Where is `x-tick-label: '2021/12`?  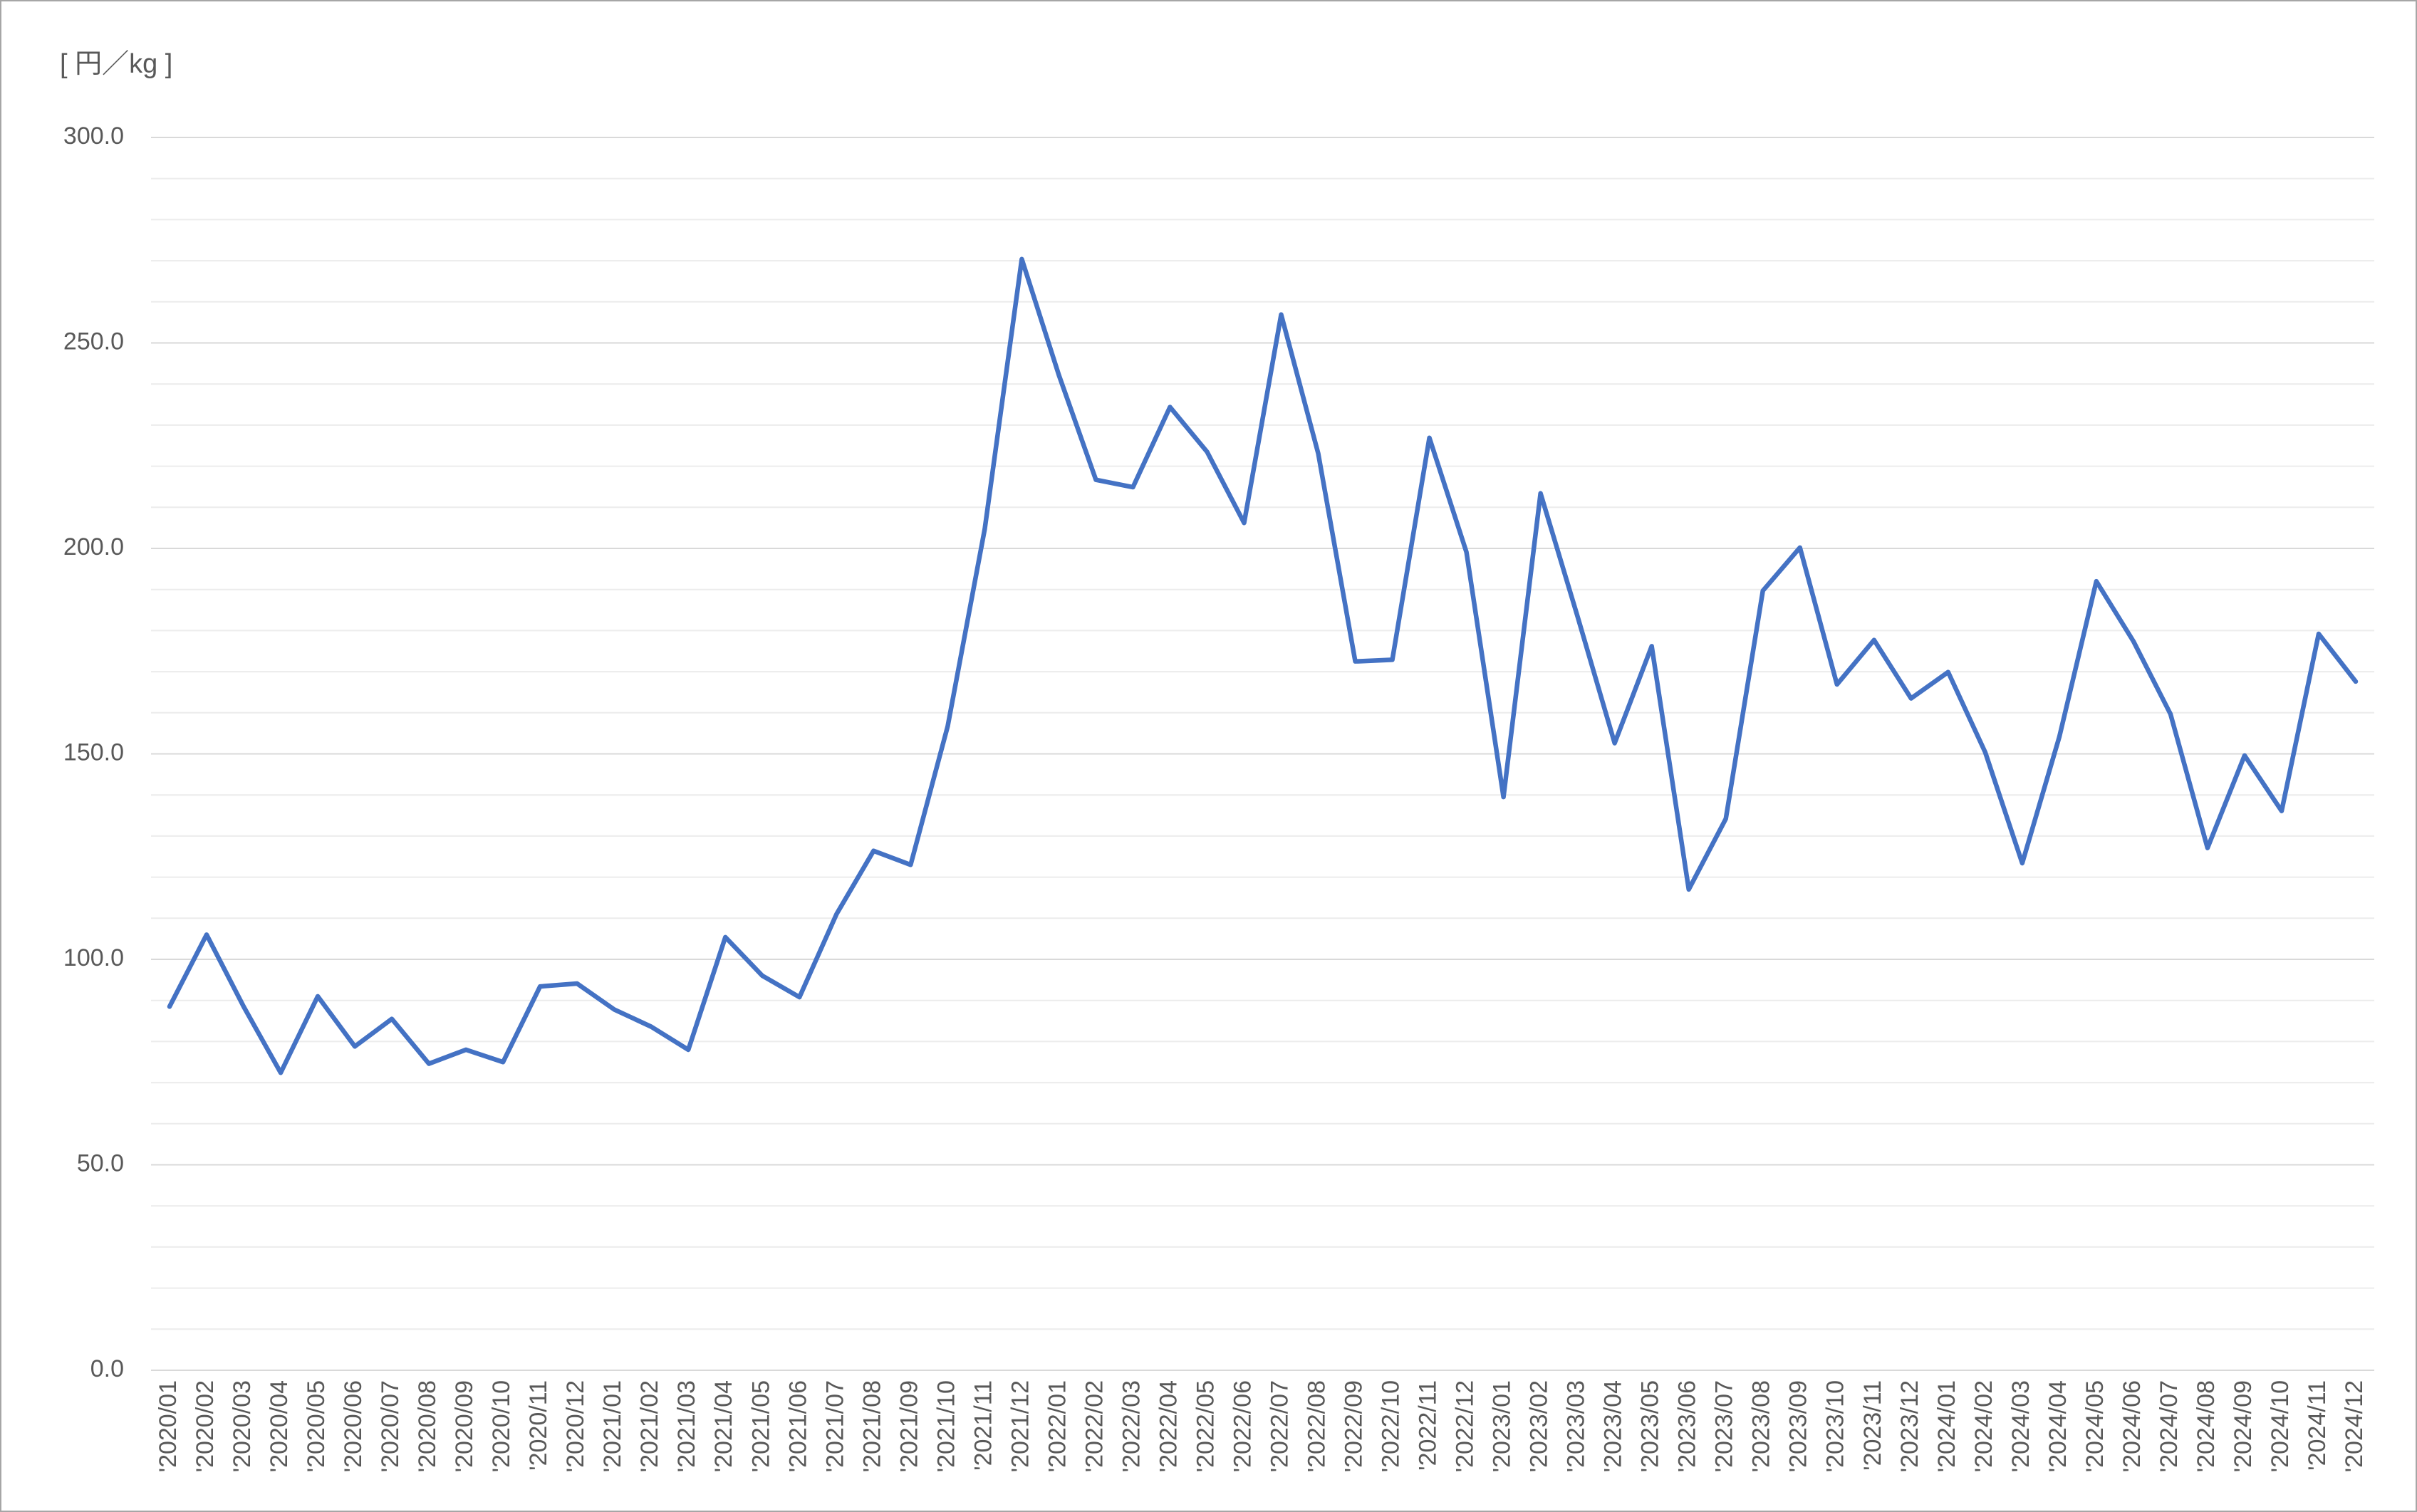 x-tick-label: '2021/12 is located at coordinates (1021, 1426).